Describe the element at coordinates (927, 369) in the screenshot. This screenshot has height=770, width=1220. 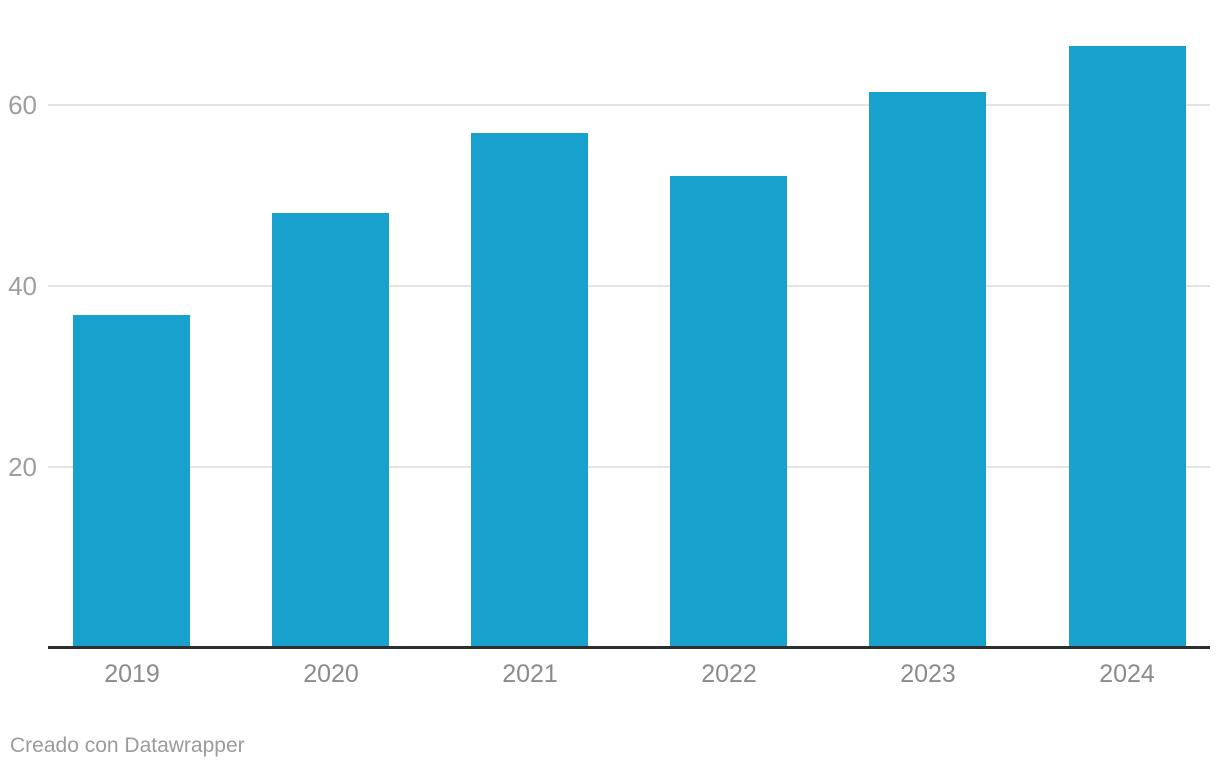
I see `bar-2023` at that location.